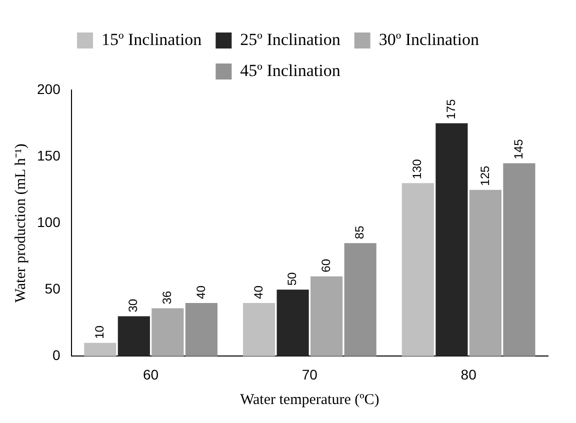  Describe the element at coordinates (133, 305) in the screenshot. I see `data-label: 30` at that location.